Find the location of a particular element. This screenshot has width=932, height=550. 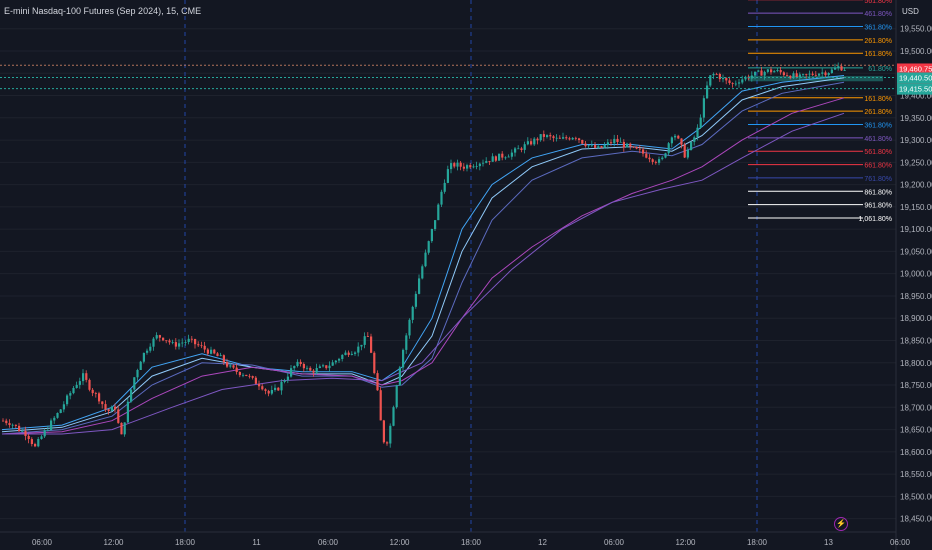

y-tick-label: 18,650.00 is located at coordinates (916, 430).